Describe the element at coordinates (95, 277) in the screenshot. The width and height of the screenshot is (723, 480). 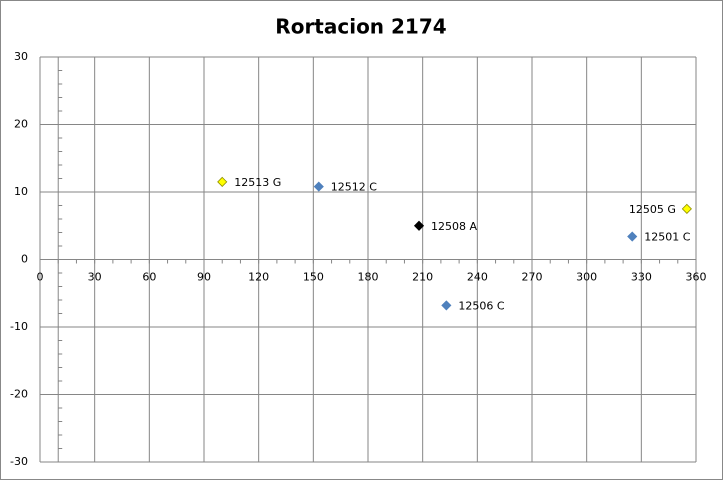
I see `x-tick-label: 30` at that location.